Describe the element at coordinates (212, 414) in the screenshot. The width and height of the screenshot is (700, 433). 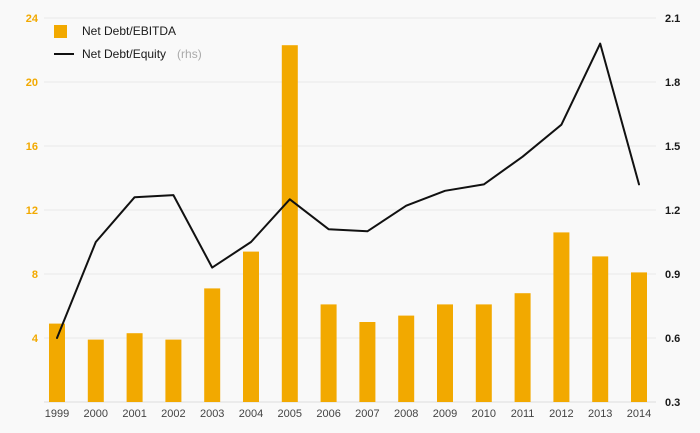
I see `x-axis-tick: 2003` at that location.